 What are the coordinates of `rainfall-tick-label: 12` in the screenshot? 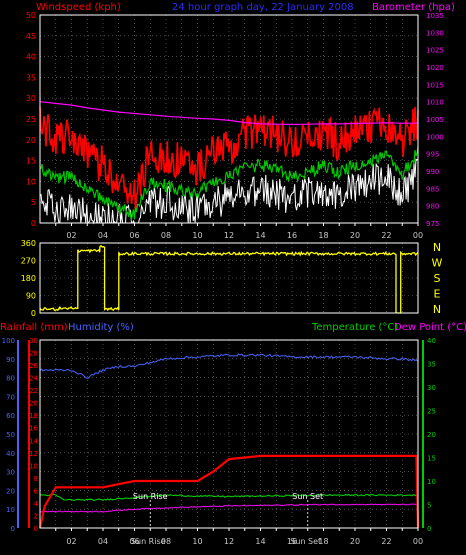 It's located at (33, 454).